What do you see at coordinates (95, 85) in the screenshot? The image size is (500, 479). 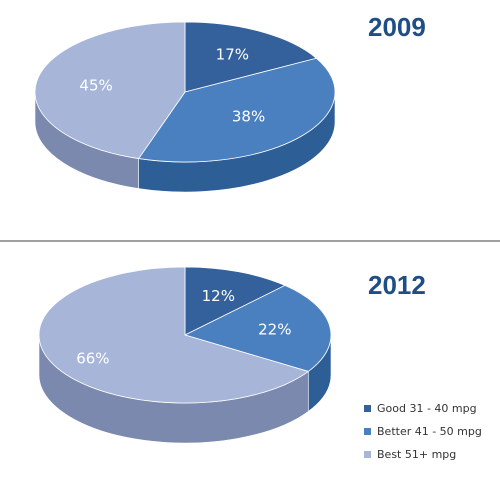 I see `slice-label-2009-best: 45%` at bounding box center [95, 85].